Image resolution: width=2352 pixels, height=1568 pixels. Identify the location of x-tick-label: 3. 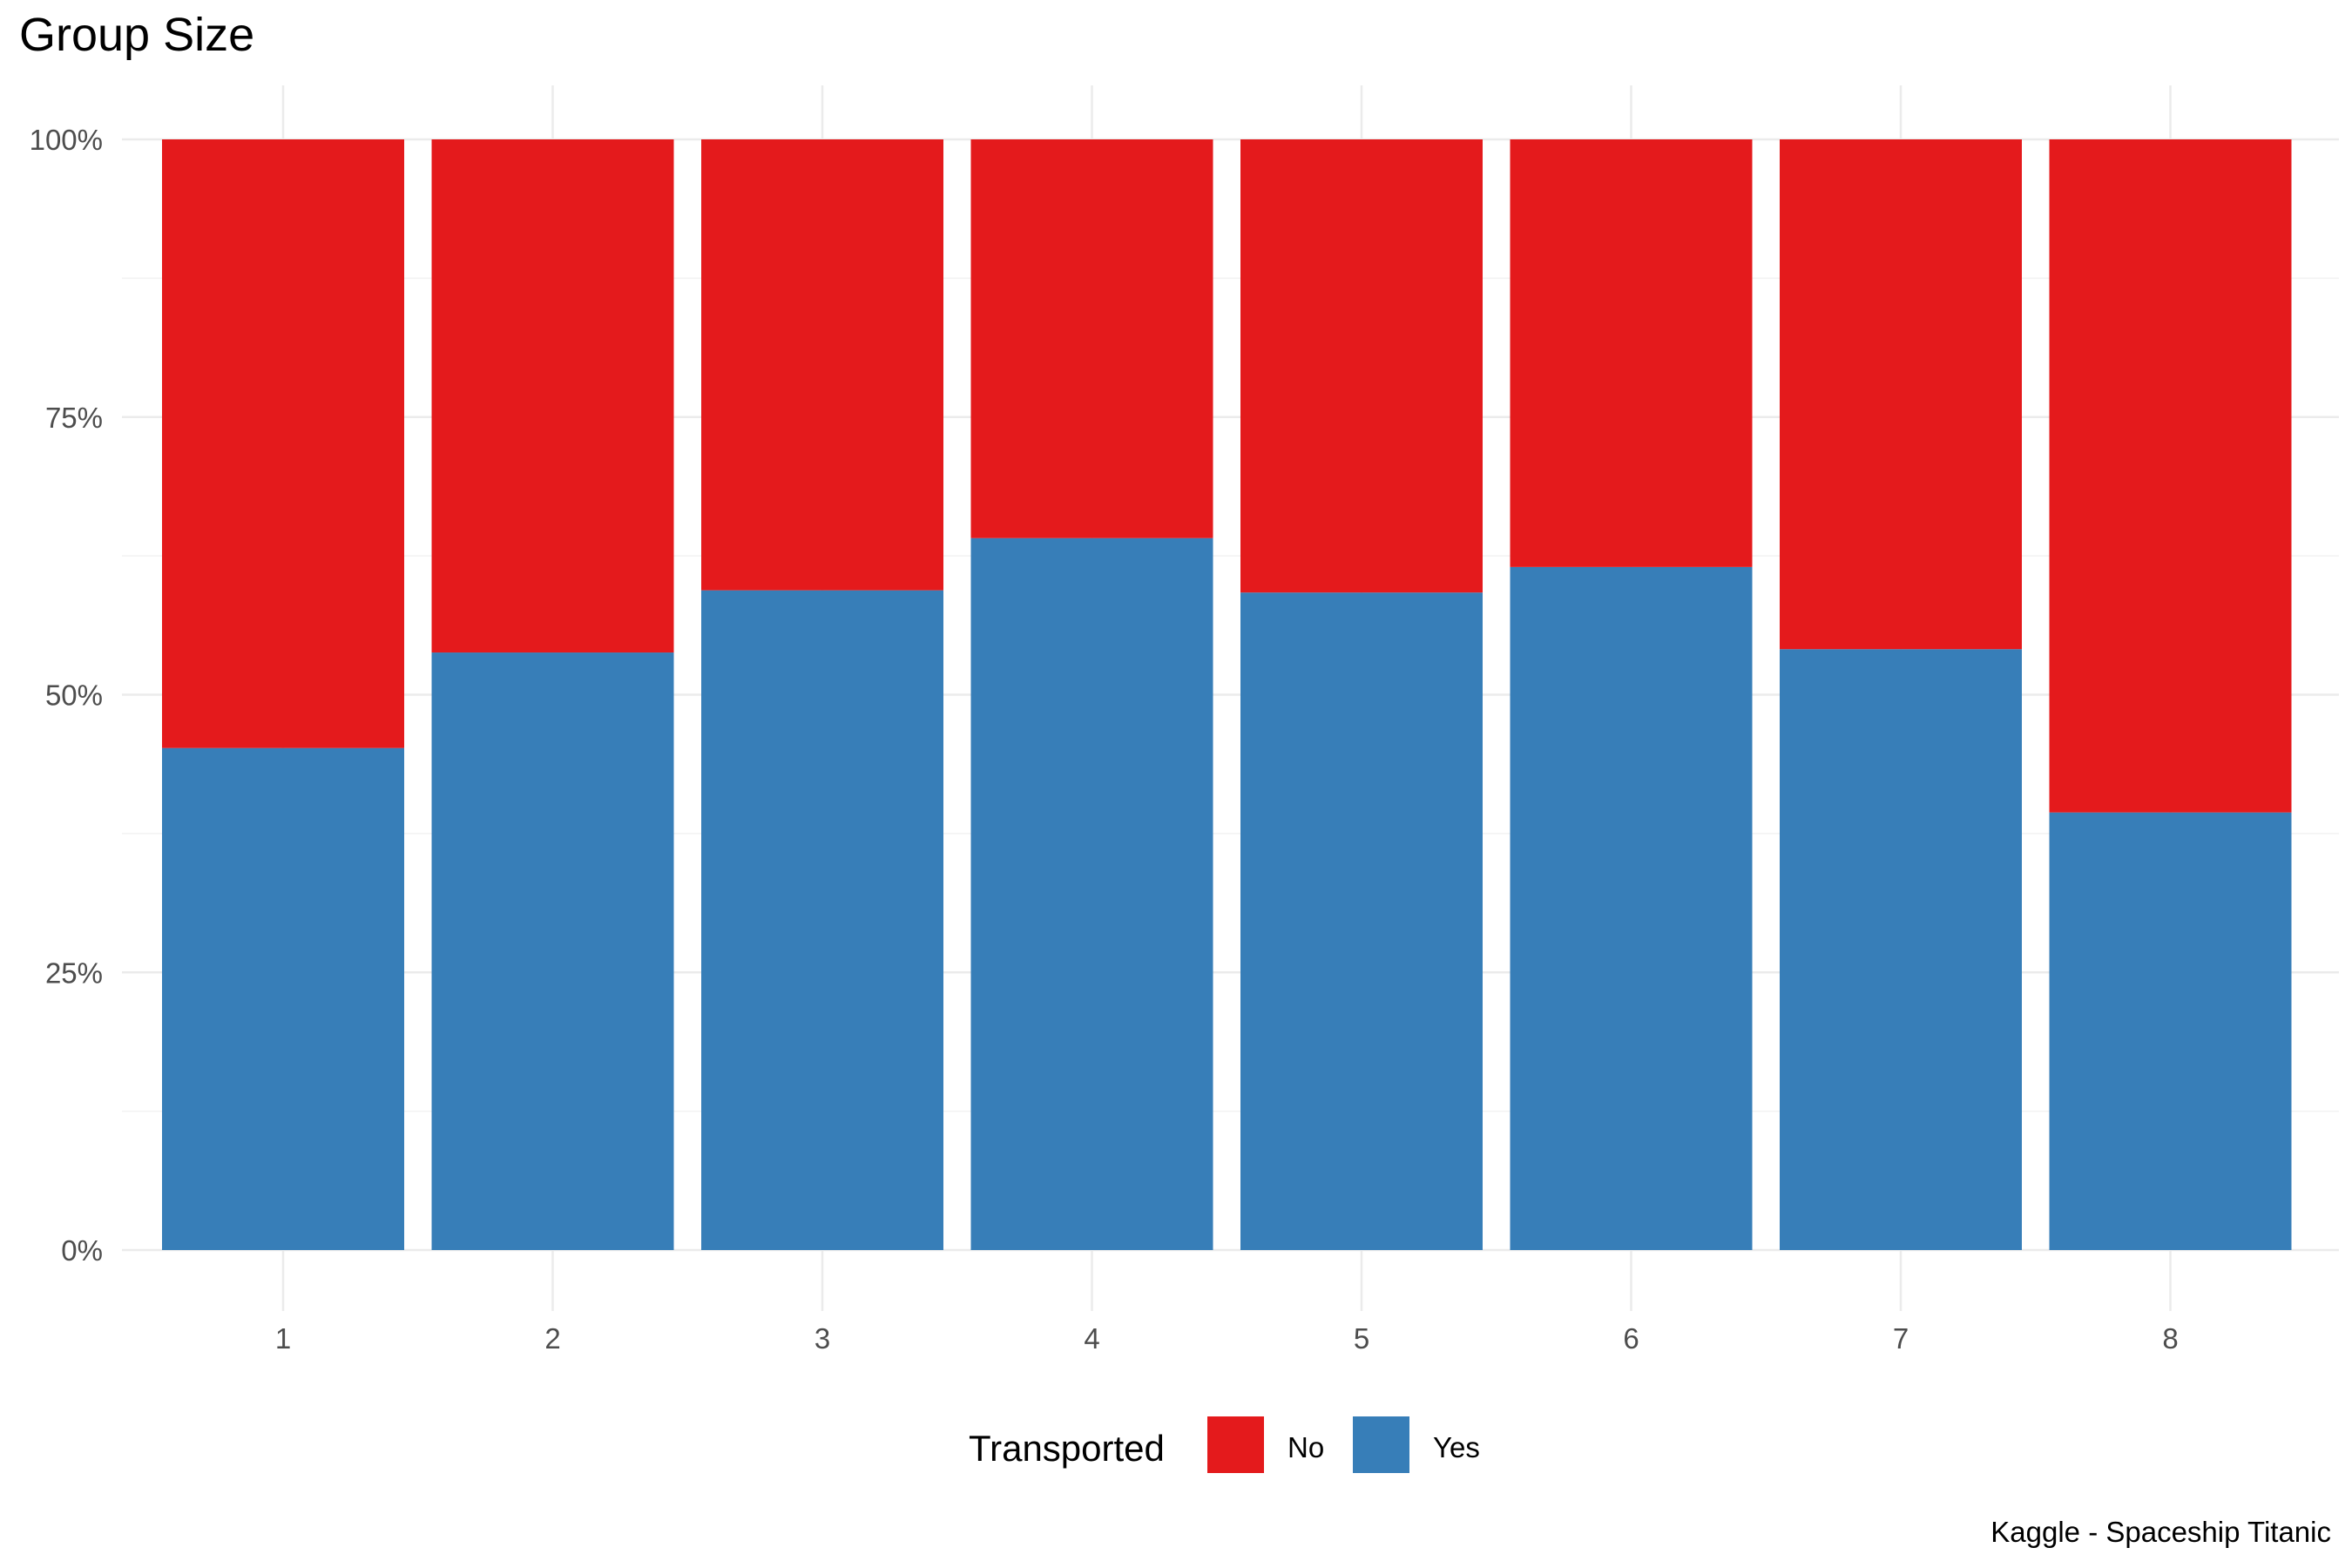
(822, 1339).